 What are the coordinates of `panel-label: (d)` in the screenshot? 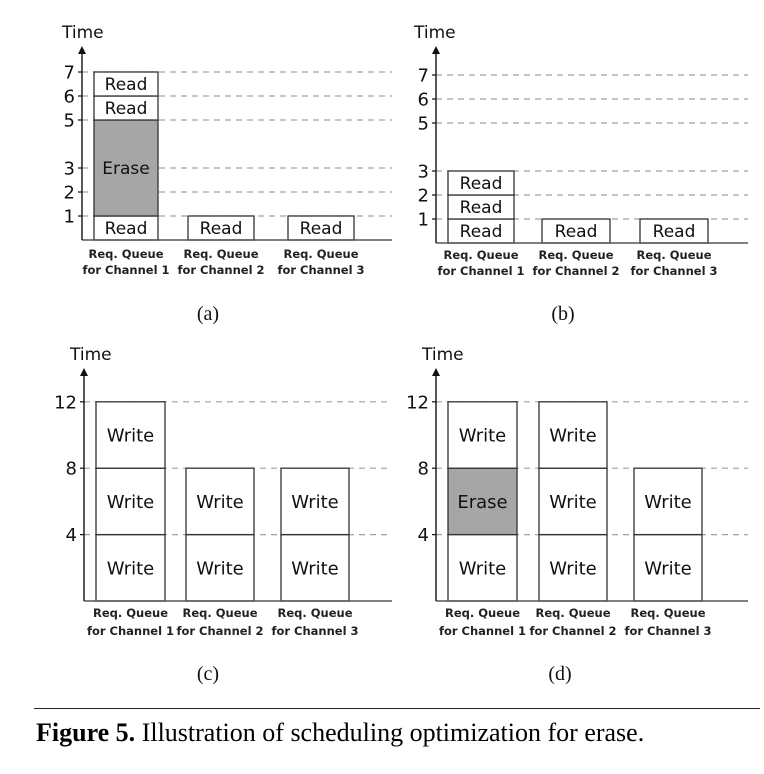 It's located at (559, 674).